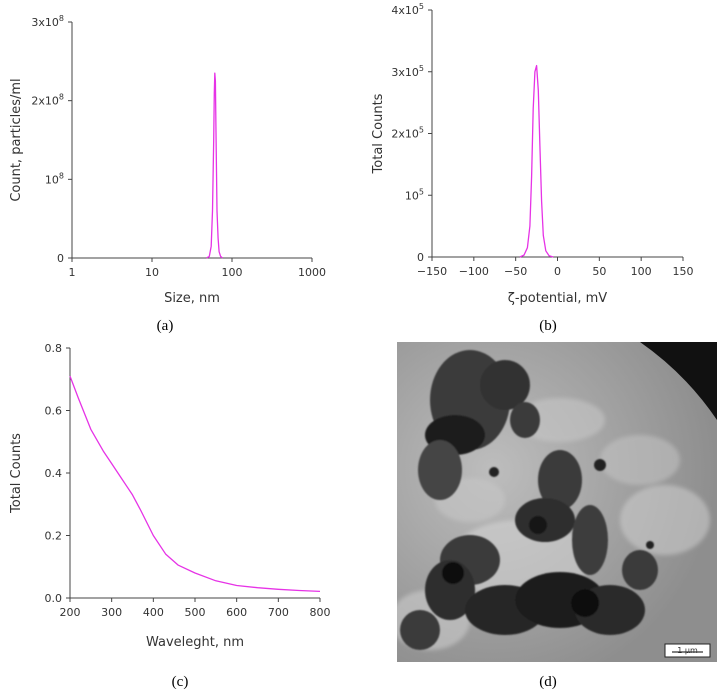  I want to click on x-tick-label: 300, so click(111, 612).